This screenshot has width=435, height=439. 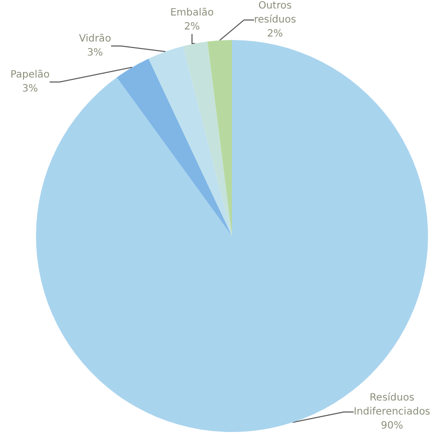 What do you see at coordinates (192, 13) in the screenshot?
I see `slice-label: Embalão` at bounding box center [192, 13].